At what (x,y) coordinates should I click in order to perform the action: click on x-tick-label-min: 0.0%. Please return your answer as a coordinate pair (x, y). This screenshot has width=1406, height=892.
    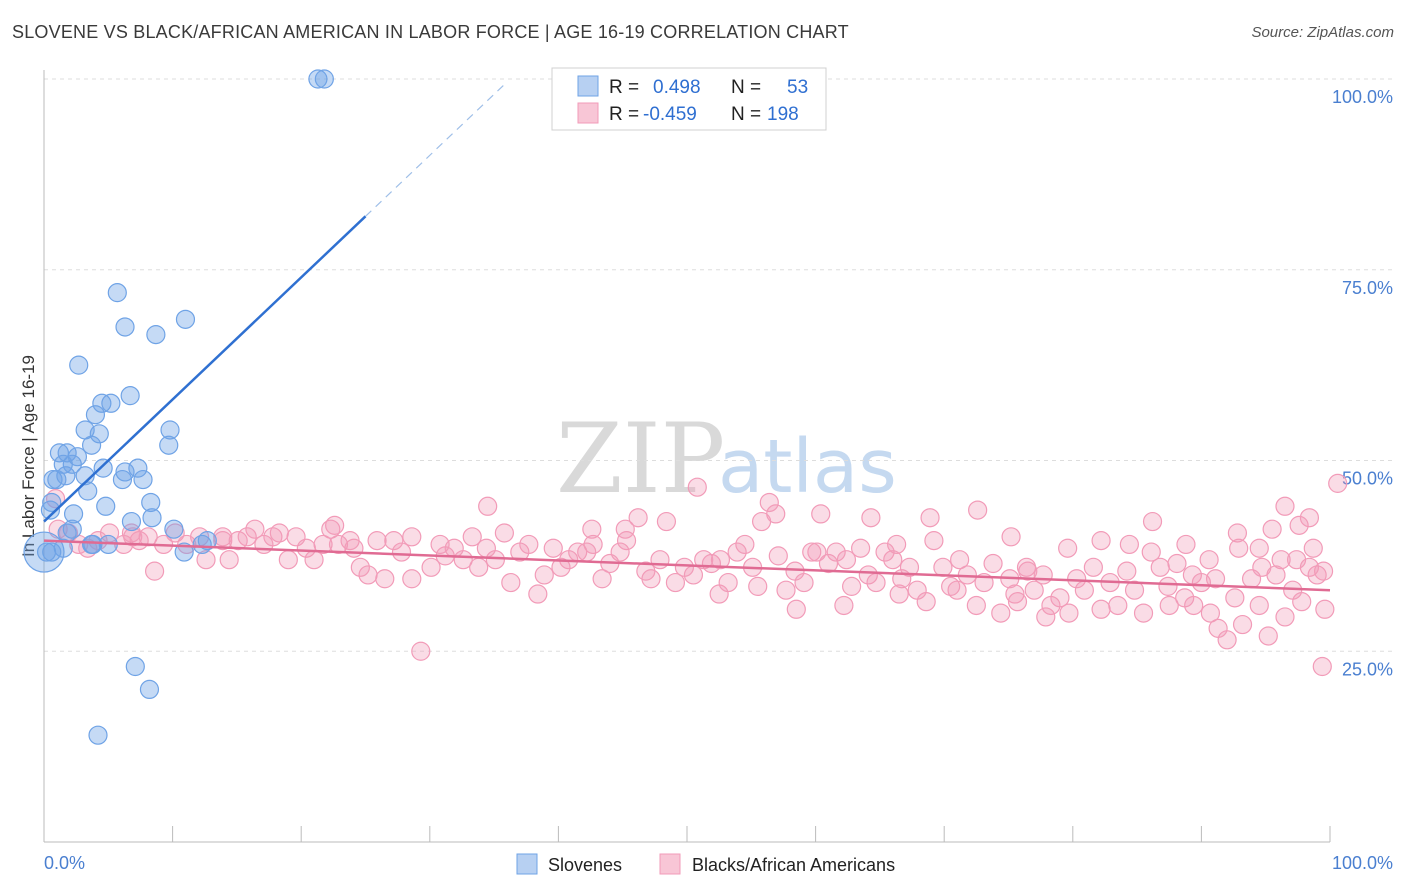
    Looking at the image, I should click on (64, 863).